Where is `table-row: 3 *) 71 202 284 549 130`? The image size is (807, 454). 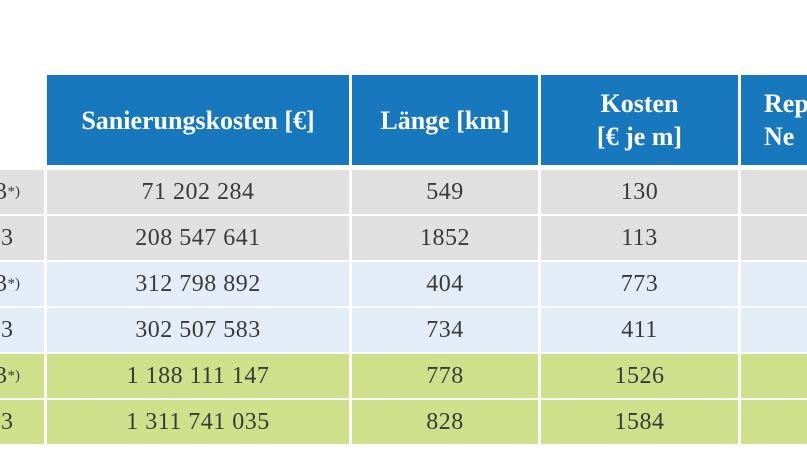 table-row: 3 *) 71 202 284 549 130 is located at coordinates (403, 192).